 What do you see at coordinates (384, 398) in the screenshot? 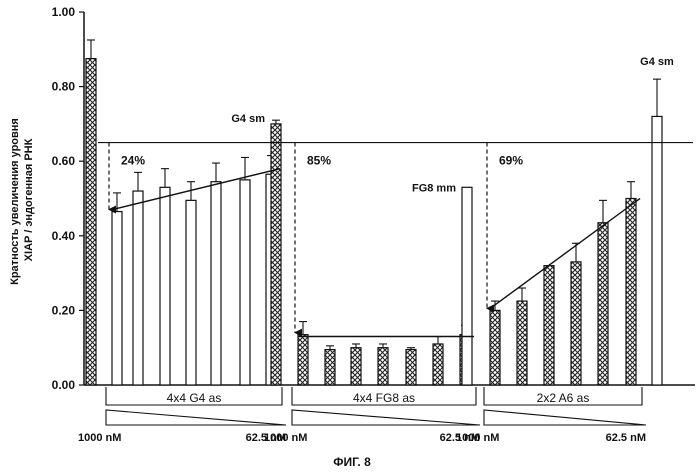
I see `group-label: 4x4 FG8 as` at bounding box center [384, 398].